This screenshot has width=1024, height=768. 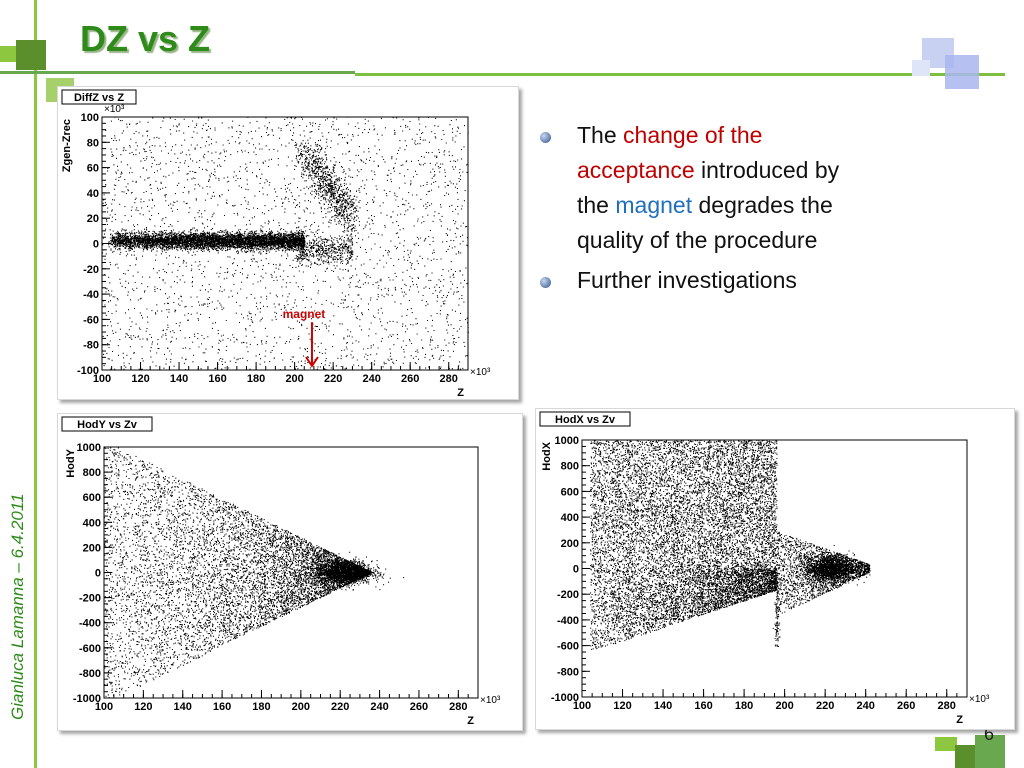 I want to click on chart-title: HodY vs Zv, so click(x=107, y=425).